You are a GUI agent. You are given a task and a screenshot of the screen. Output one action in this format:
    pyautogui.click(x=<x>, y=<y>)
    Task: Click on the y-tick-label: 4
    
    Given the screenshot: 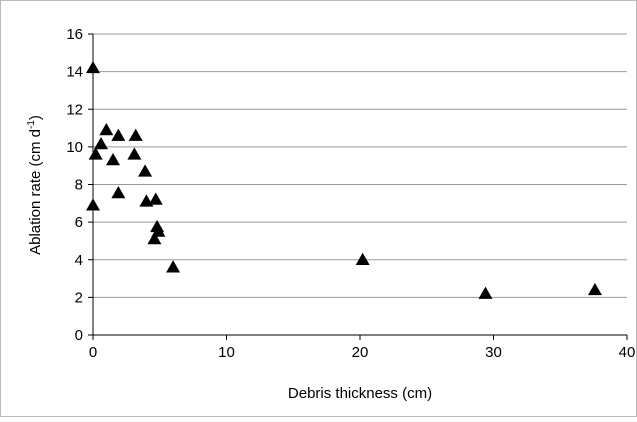 What is the action you would take?
    pyautogui.click(x=79, y=260)
    